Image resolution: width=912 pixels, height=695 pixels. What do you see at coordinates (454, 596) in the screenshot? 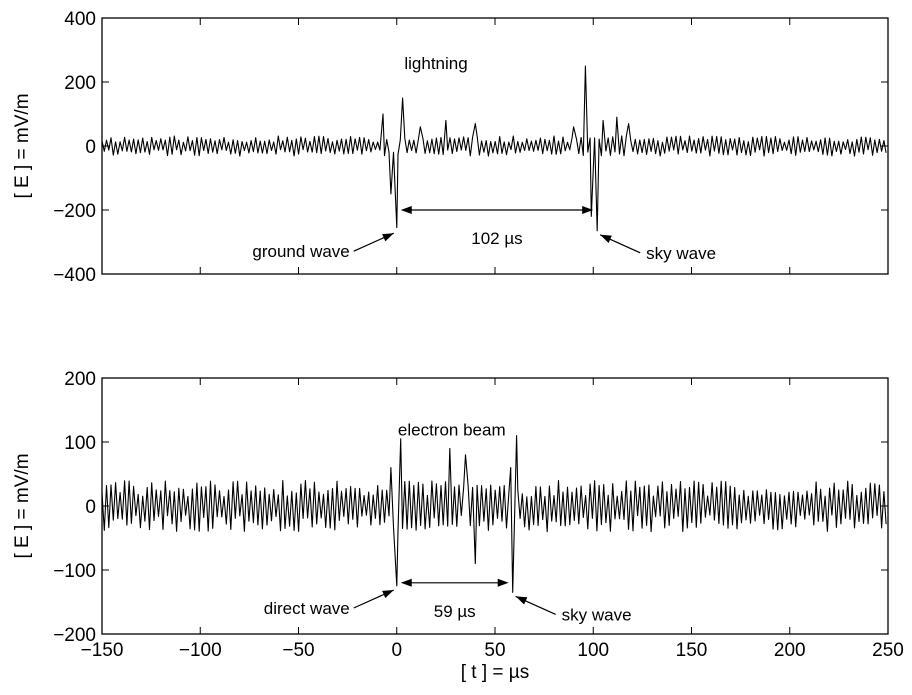
I see `electron-beam-annotation-arrows` at bounding box center [454, 596].